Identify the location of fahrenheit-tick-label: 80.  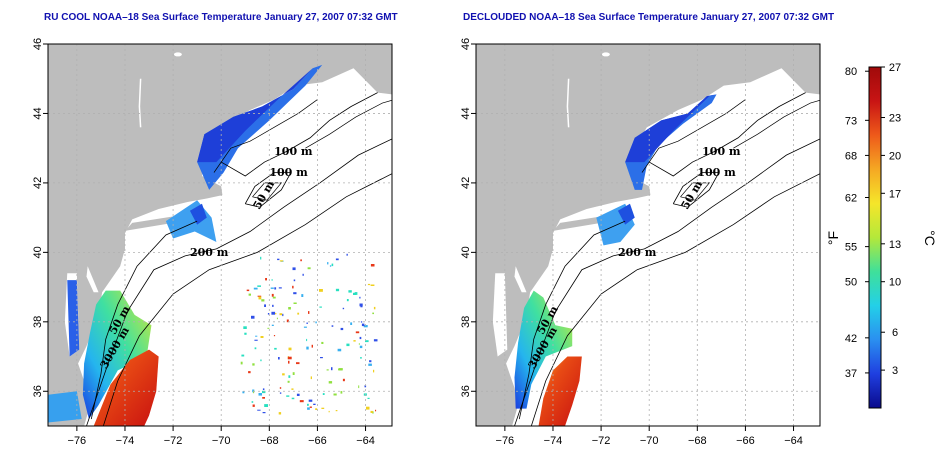
(851, 72).